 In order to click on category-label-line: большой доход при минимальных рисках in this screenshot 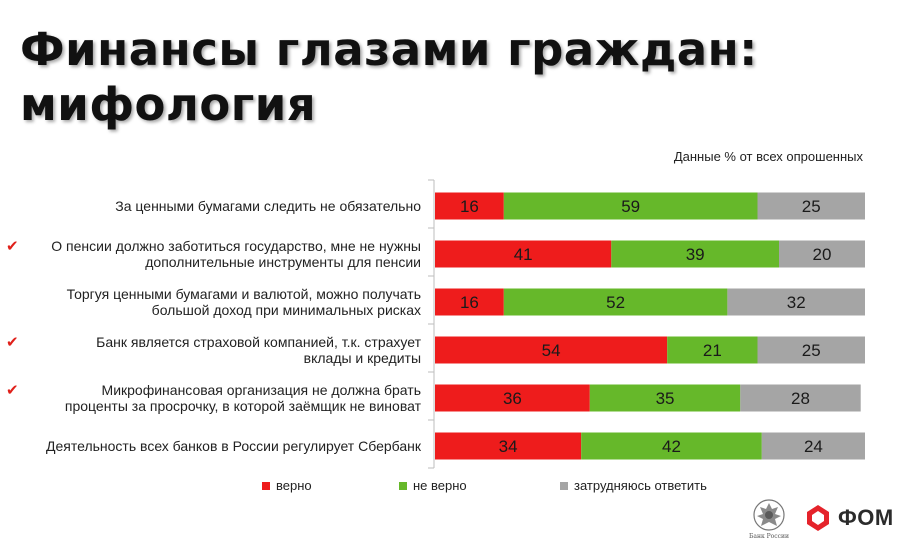, I will do `click(286, 310)`.